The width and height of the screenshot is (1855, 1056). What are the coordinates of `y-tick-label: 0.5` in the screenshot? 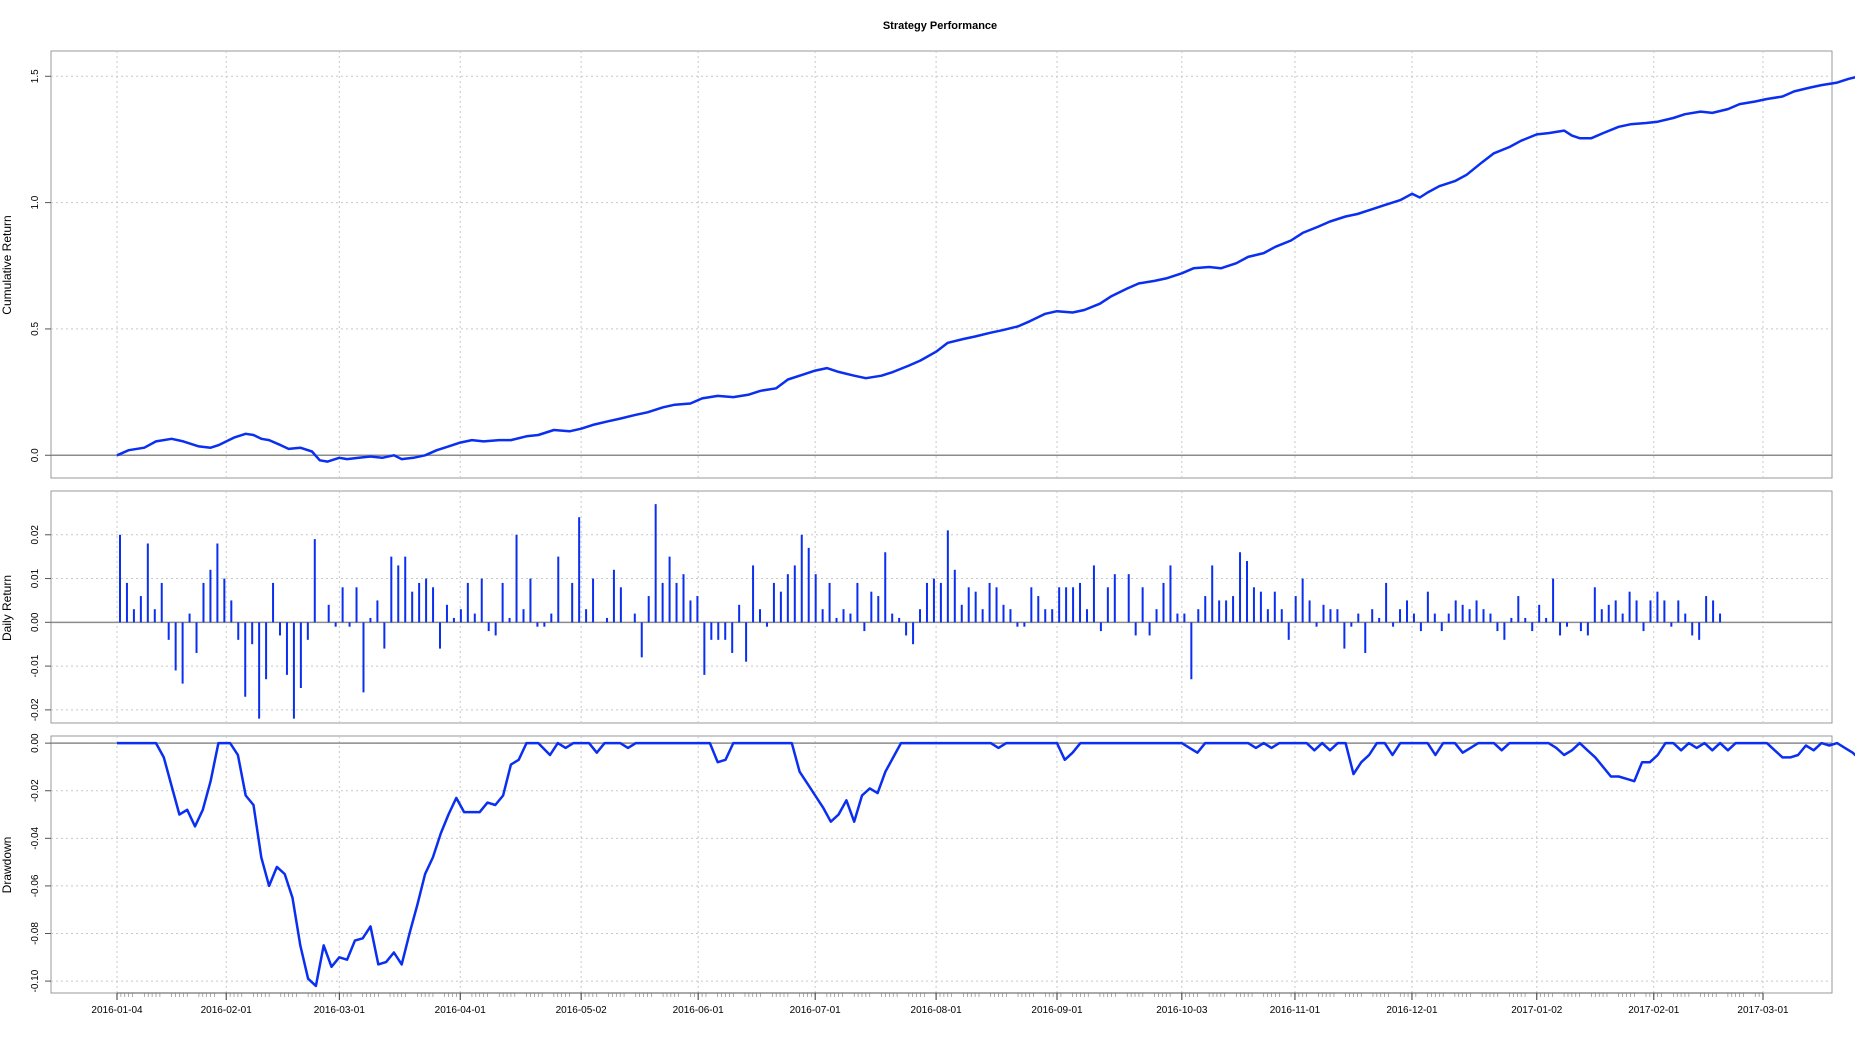 It's located at (35, 329).